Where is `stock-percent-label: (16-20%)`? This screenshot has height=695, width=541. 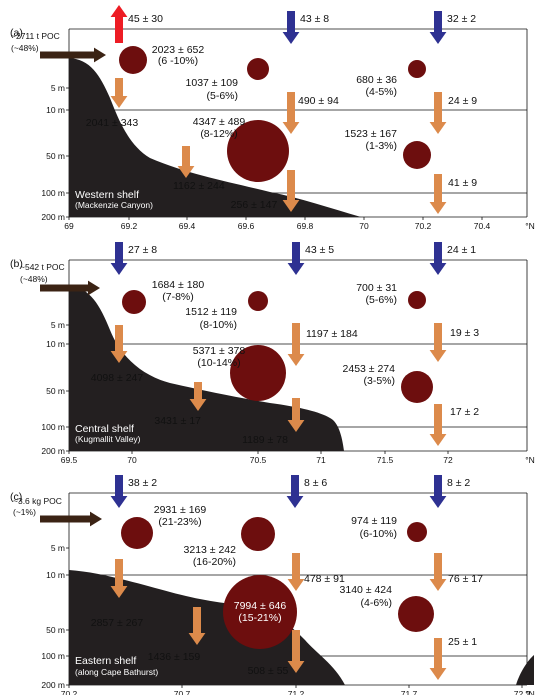 stock-percent-label: (16-20%) is located at coordinates (214, 562).